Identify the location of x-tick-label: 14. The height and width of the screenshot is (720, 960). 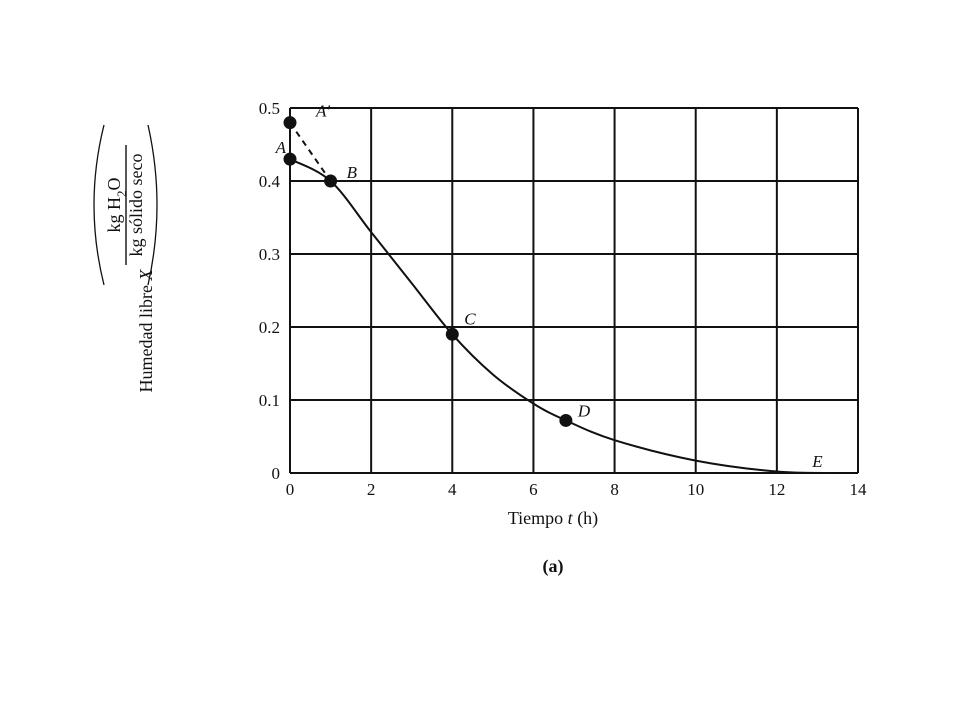
(859, 489).